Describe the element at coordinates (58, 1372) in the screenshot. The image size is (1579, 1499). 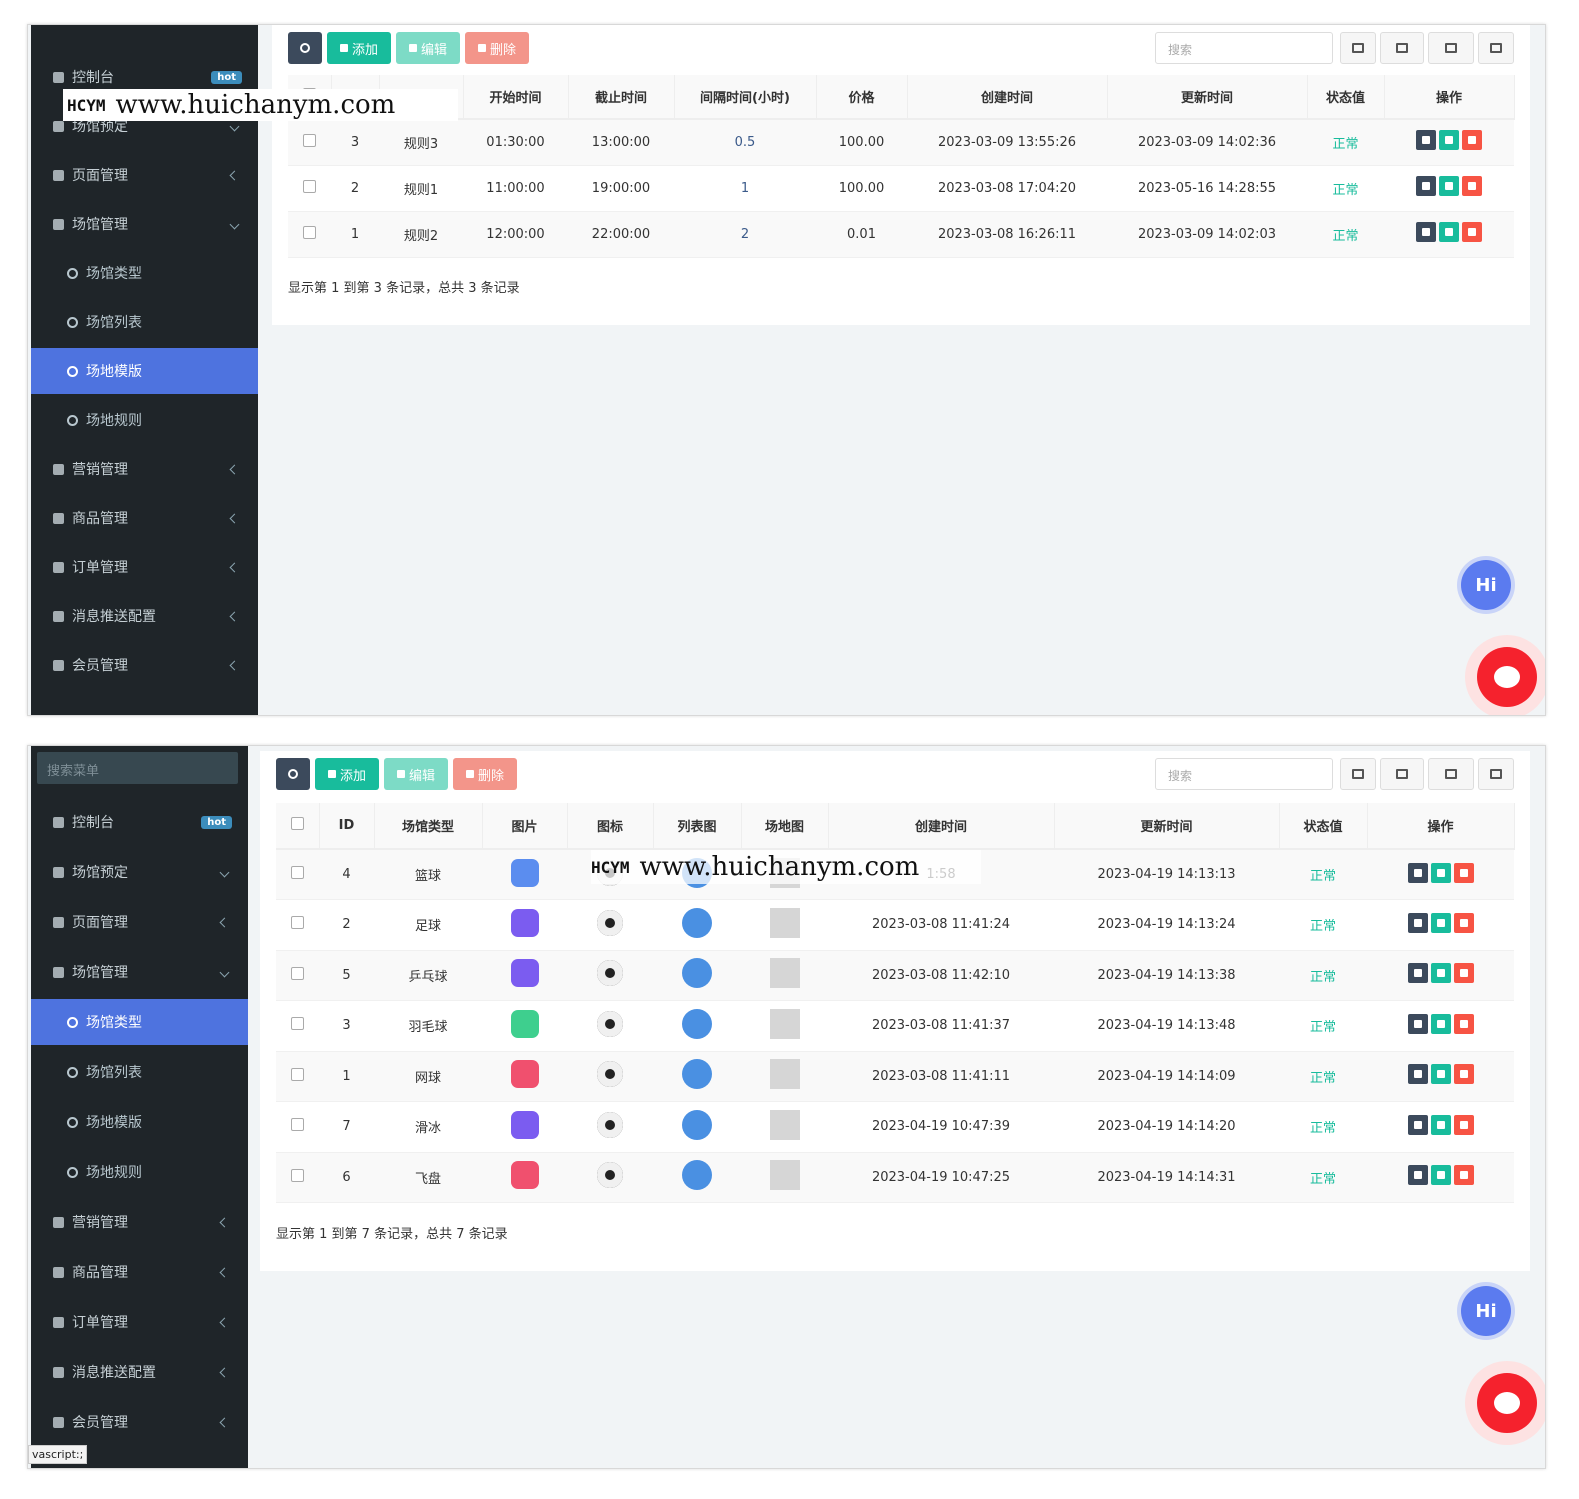
I see `menu-icon` at that location.